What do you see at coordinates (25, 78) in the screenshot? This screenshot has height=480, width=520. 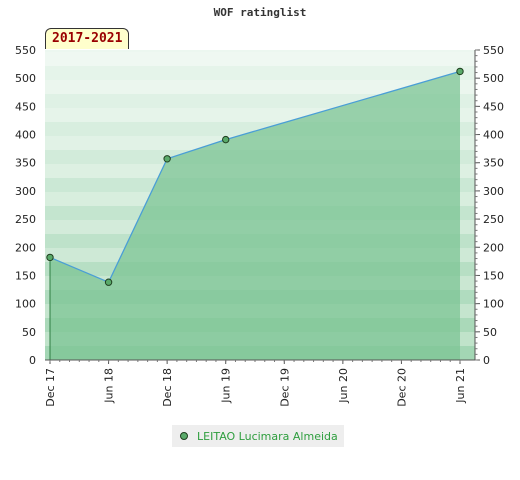 I see `y-tick-label-left: 500` at bounding box center [25, 78].